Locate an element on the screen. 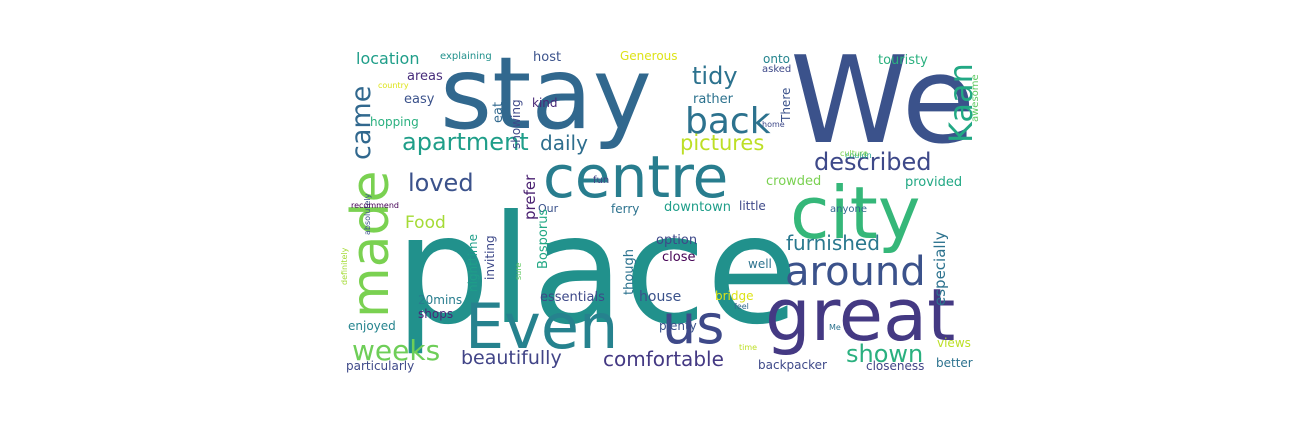  word-tidy: tidy is located at coordinates (715, 76).